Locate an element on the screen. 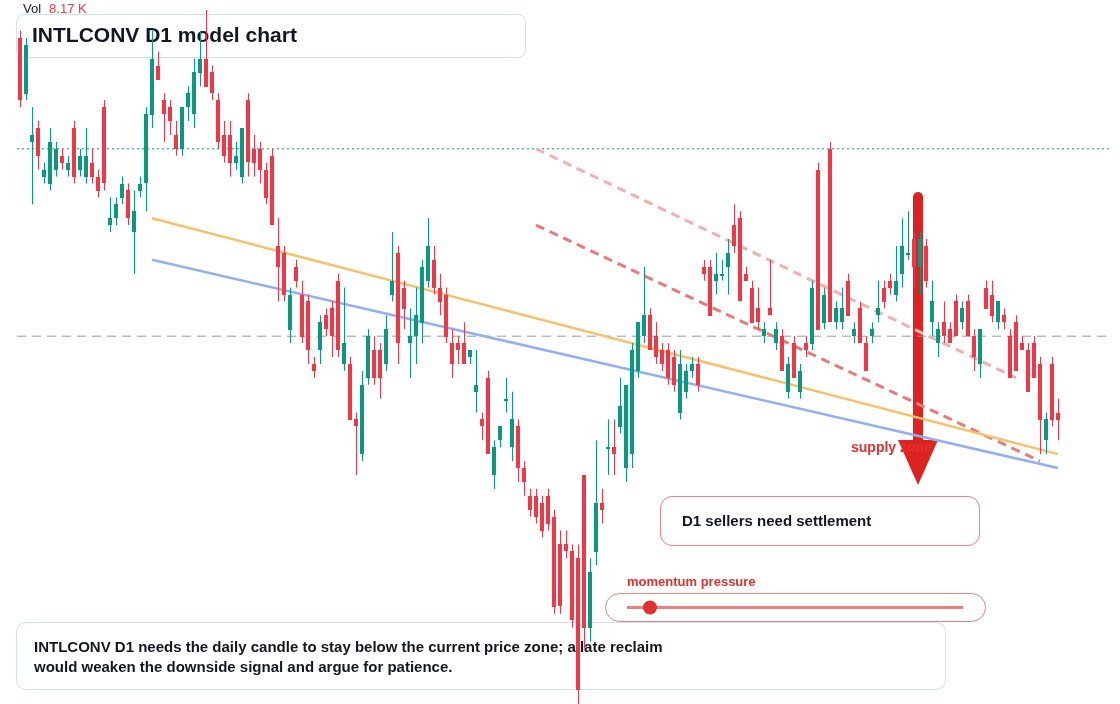 The height and width of the screenshot is (704, 1120). annotation: INTLCONV D1 needs the daily candle to stay below the current price zone; a late reclaim would weaken the downside signal and argue for patience. is located at coordinates (349, 657).